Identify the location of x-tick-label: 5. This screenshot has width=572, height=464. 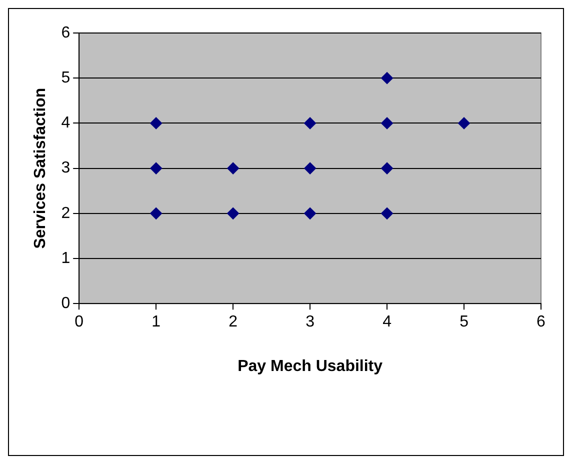
(464, 322).